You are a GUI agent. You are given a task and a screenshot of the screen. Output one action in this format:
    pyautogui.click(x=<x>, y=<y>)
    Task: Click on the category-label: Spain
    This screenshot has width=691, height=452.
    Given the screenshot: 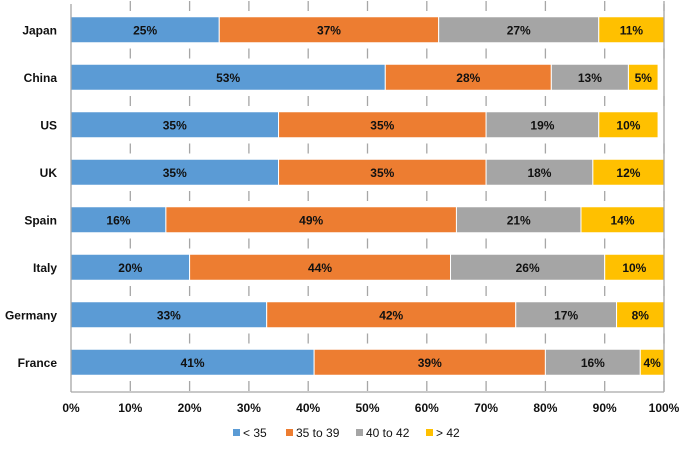 What is the action you would take?
    pyautogui.click(x=40, y=220)
    